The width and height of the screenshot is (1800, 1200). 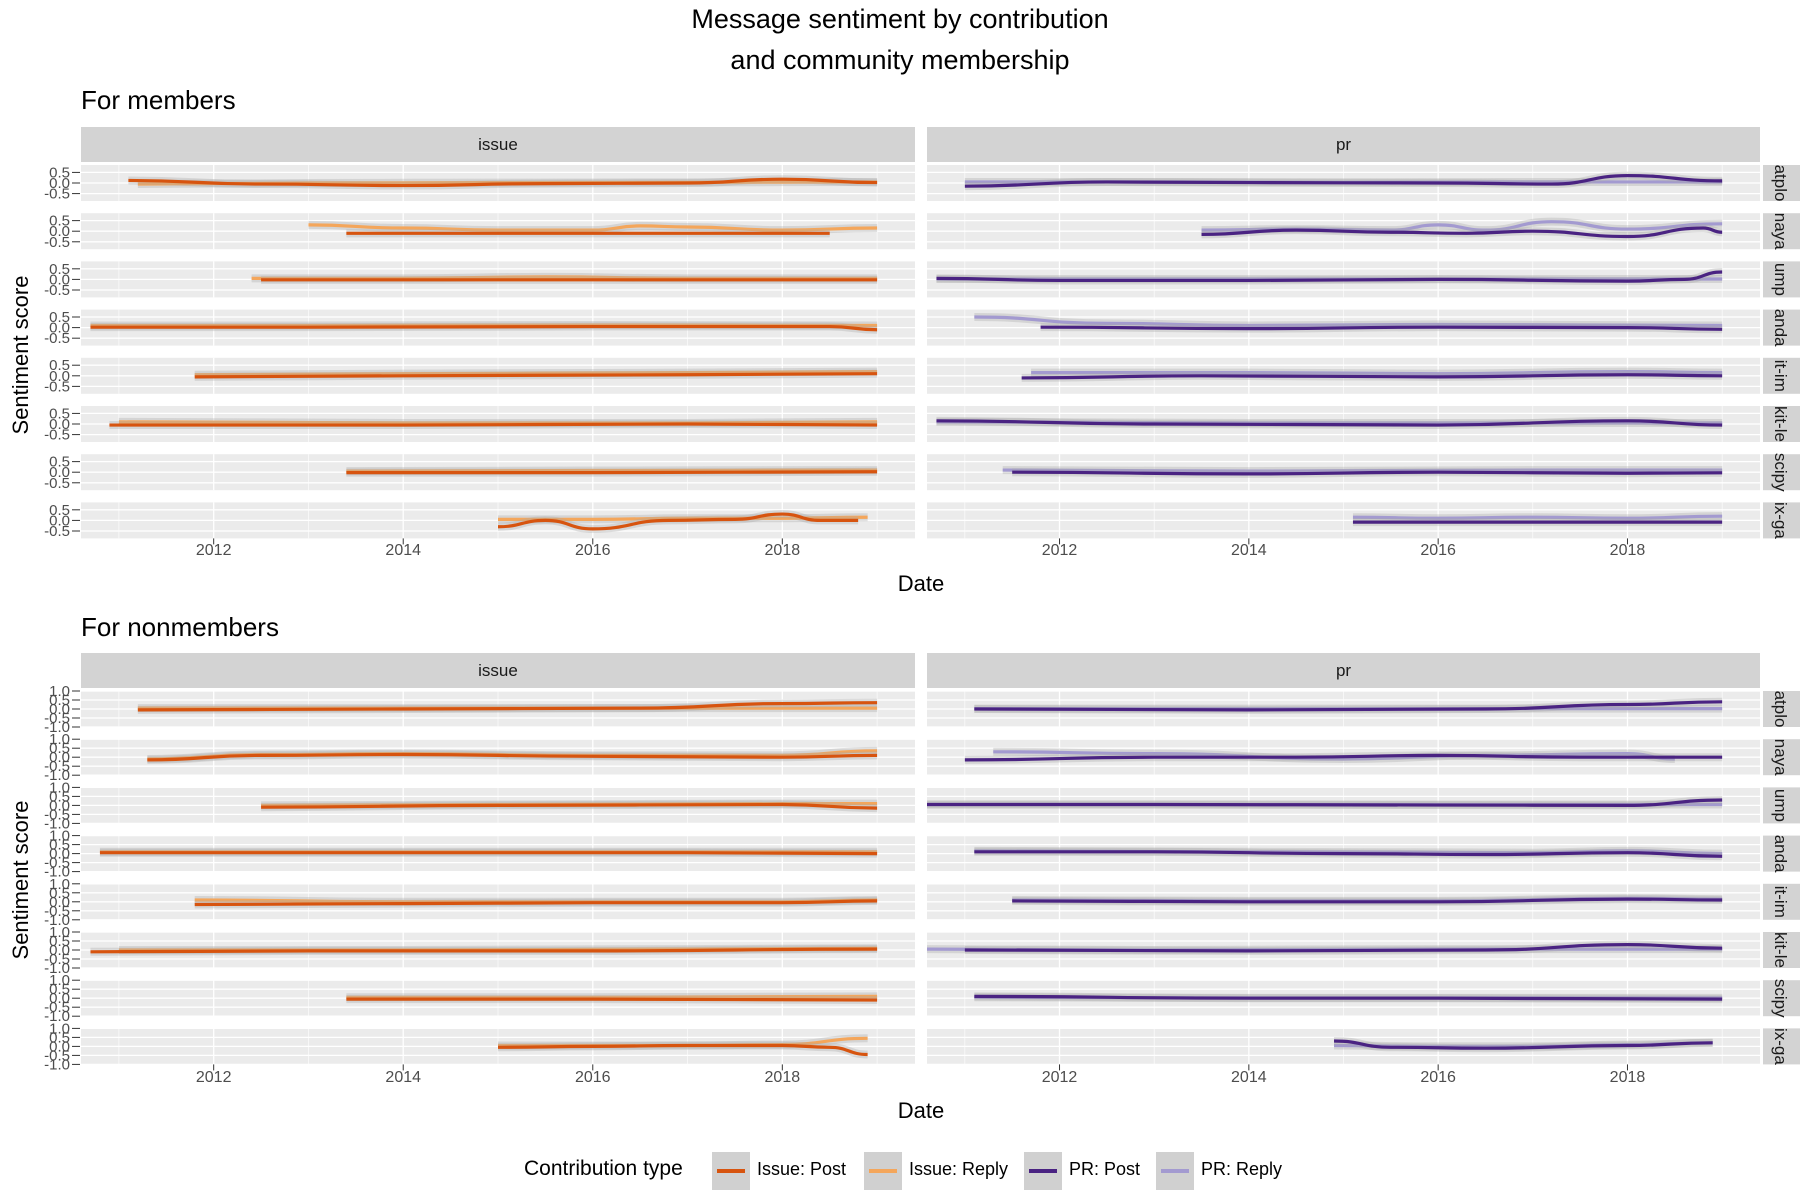 I want to click on nonmembers-subtitle: For nonmembers, so click(x=180, y=627).